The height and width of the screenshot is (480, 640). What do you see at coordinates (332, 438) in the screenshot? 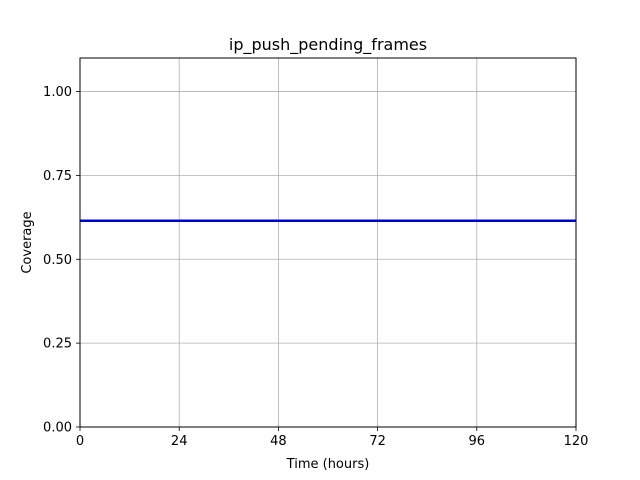
I see `x-axis-ticks: 0 24 48 72 96 120` at bounding box center [332, 438].